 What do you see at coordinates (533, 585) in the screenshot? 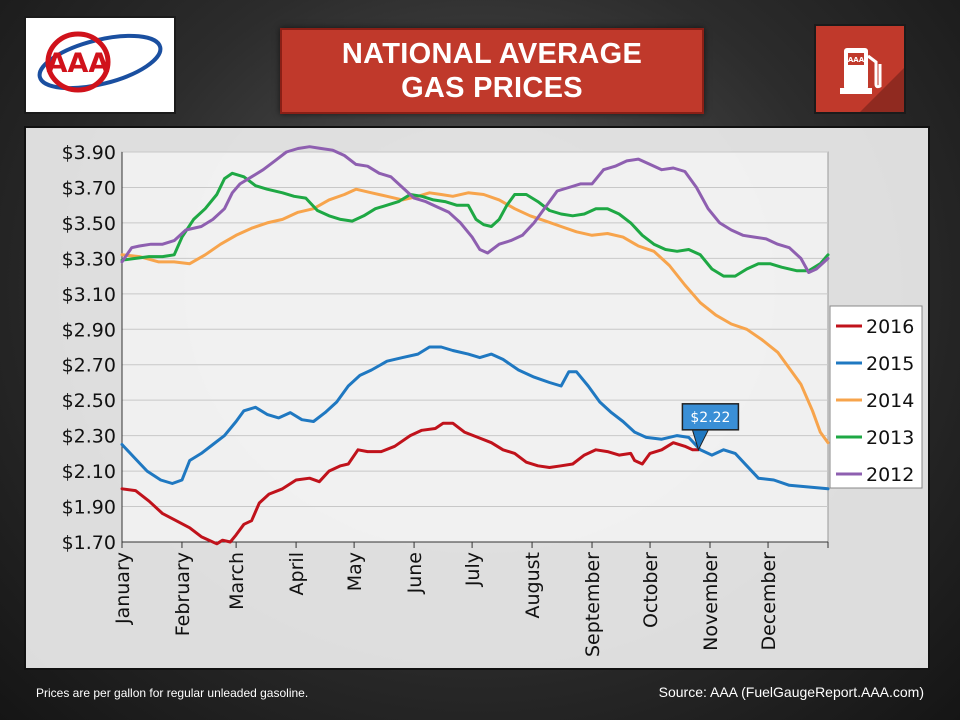
I see `x-tick-label: August` at bounding box center [533, 585].